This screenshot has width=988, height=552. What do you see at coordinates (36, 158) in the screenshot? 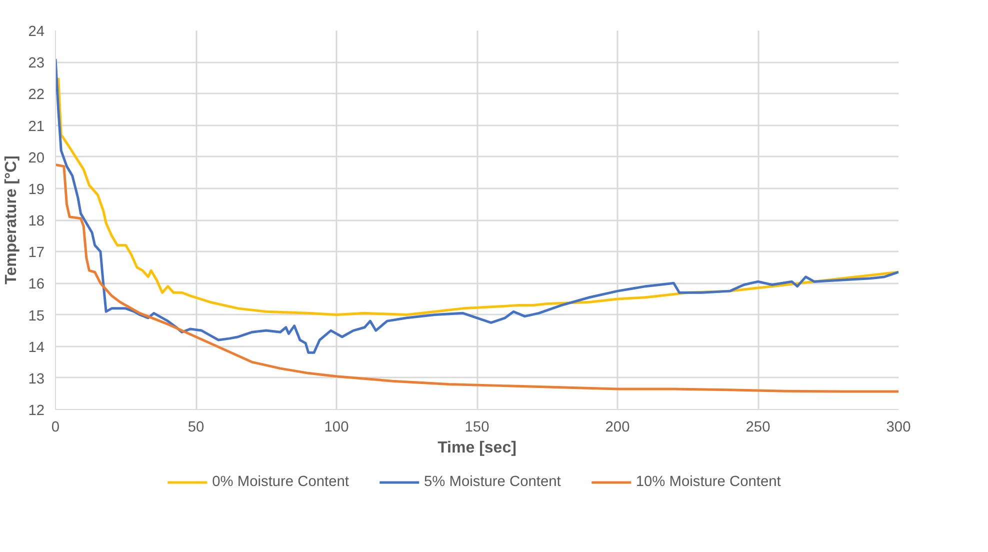
I see `y-tick-label: 20` at bounding box center [36, 158].